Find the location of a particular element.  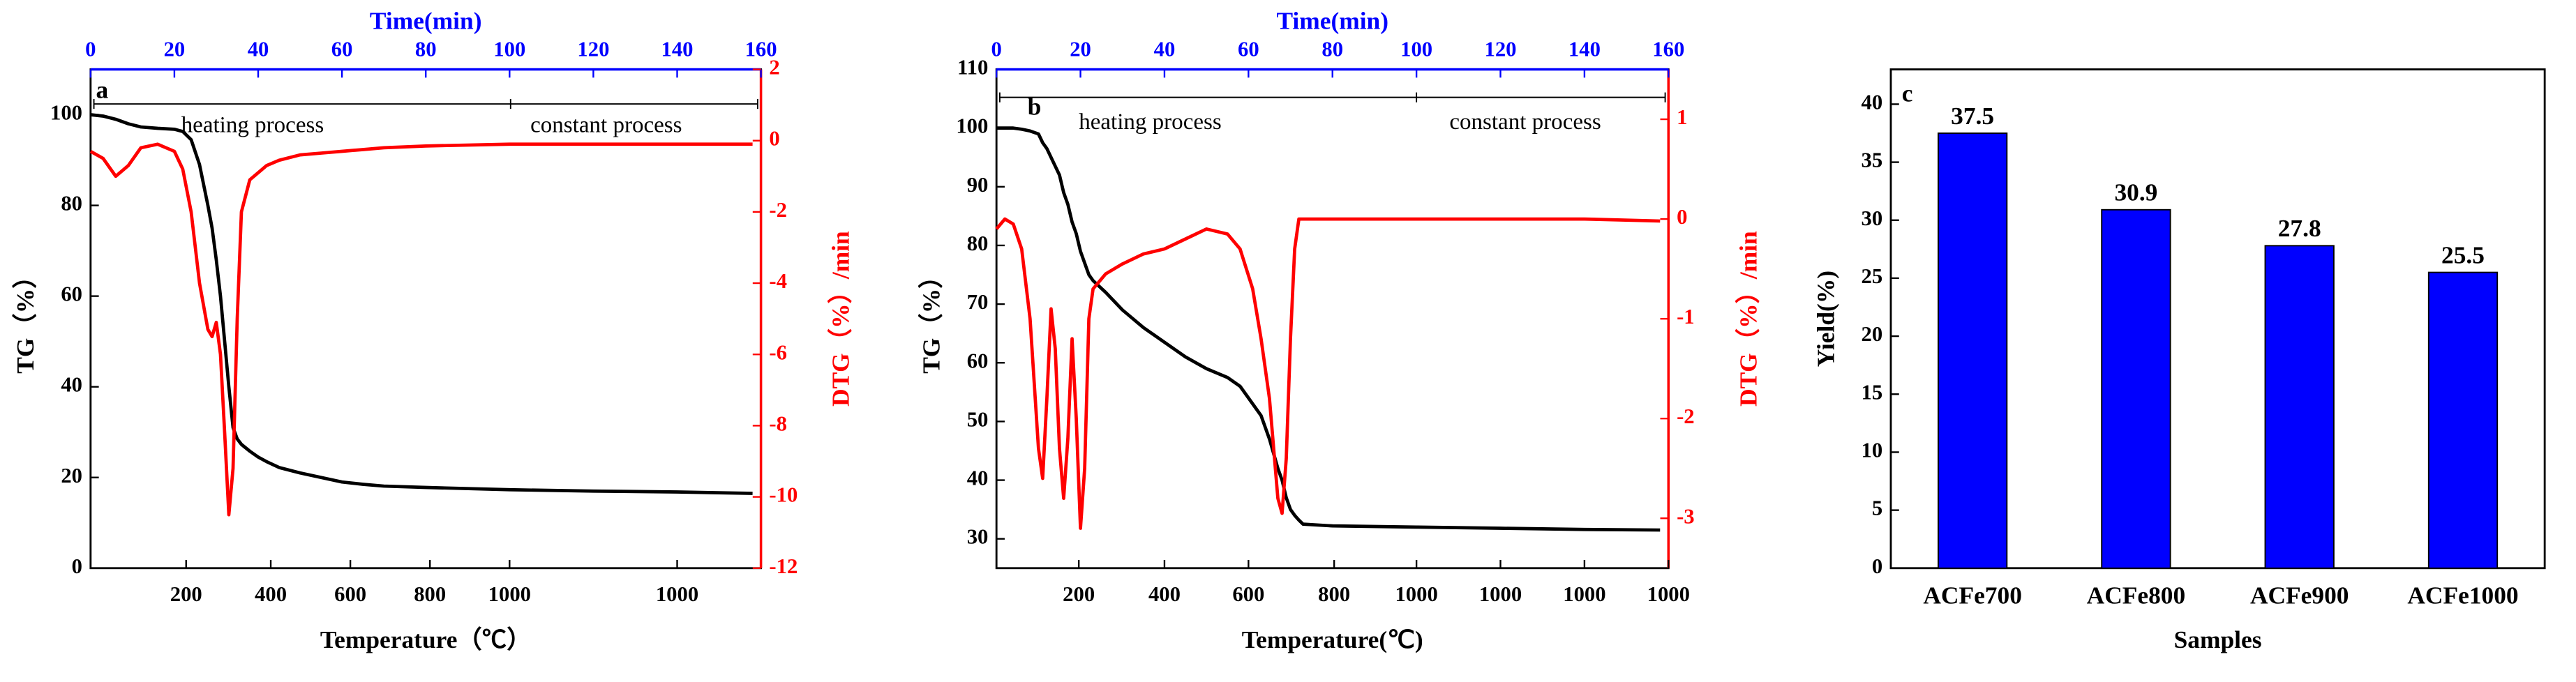

x-axis-label: Temperature(℃) is located at coordinates (1332, 639).